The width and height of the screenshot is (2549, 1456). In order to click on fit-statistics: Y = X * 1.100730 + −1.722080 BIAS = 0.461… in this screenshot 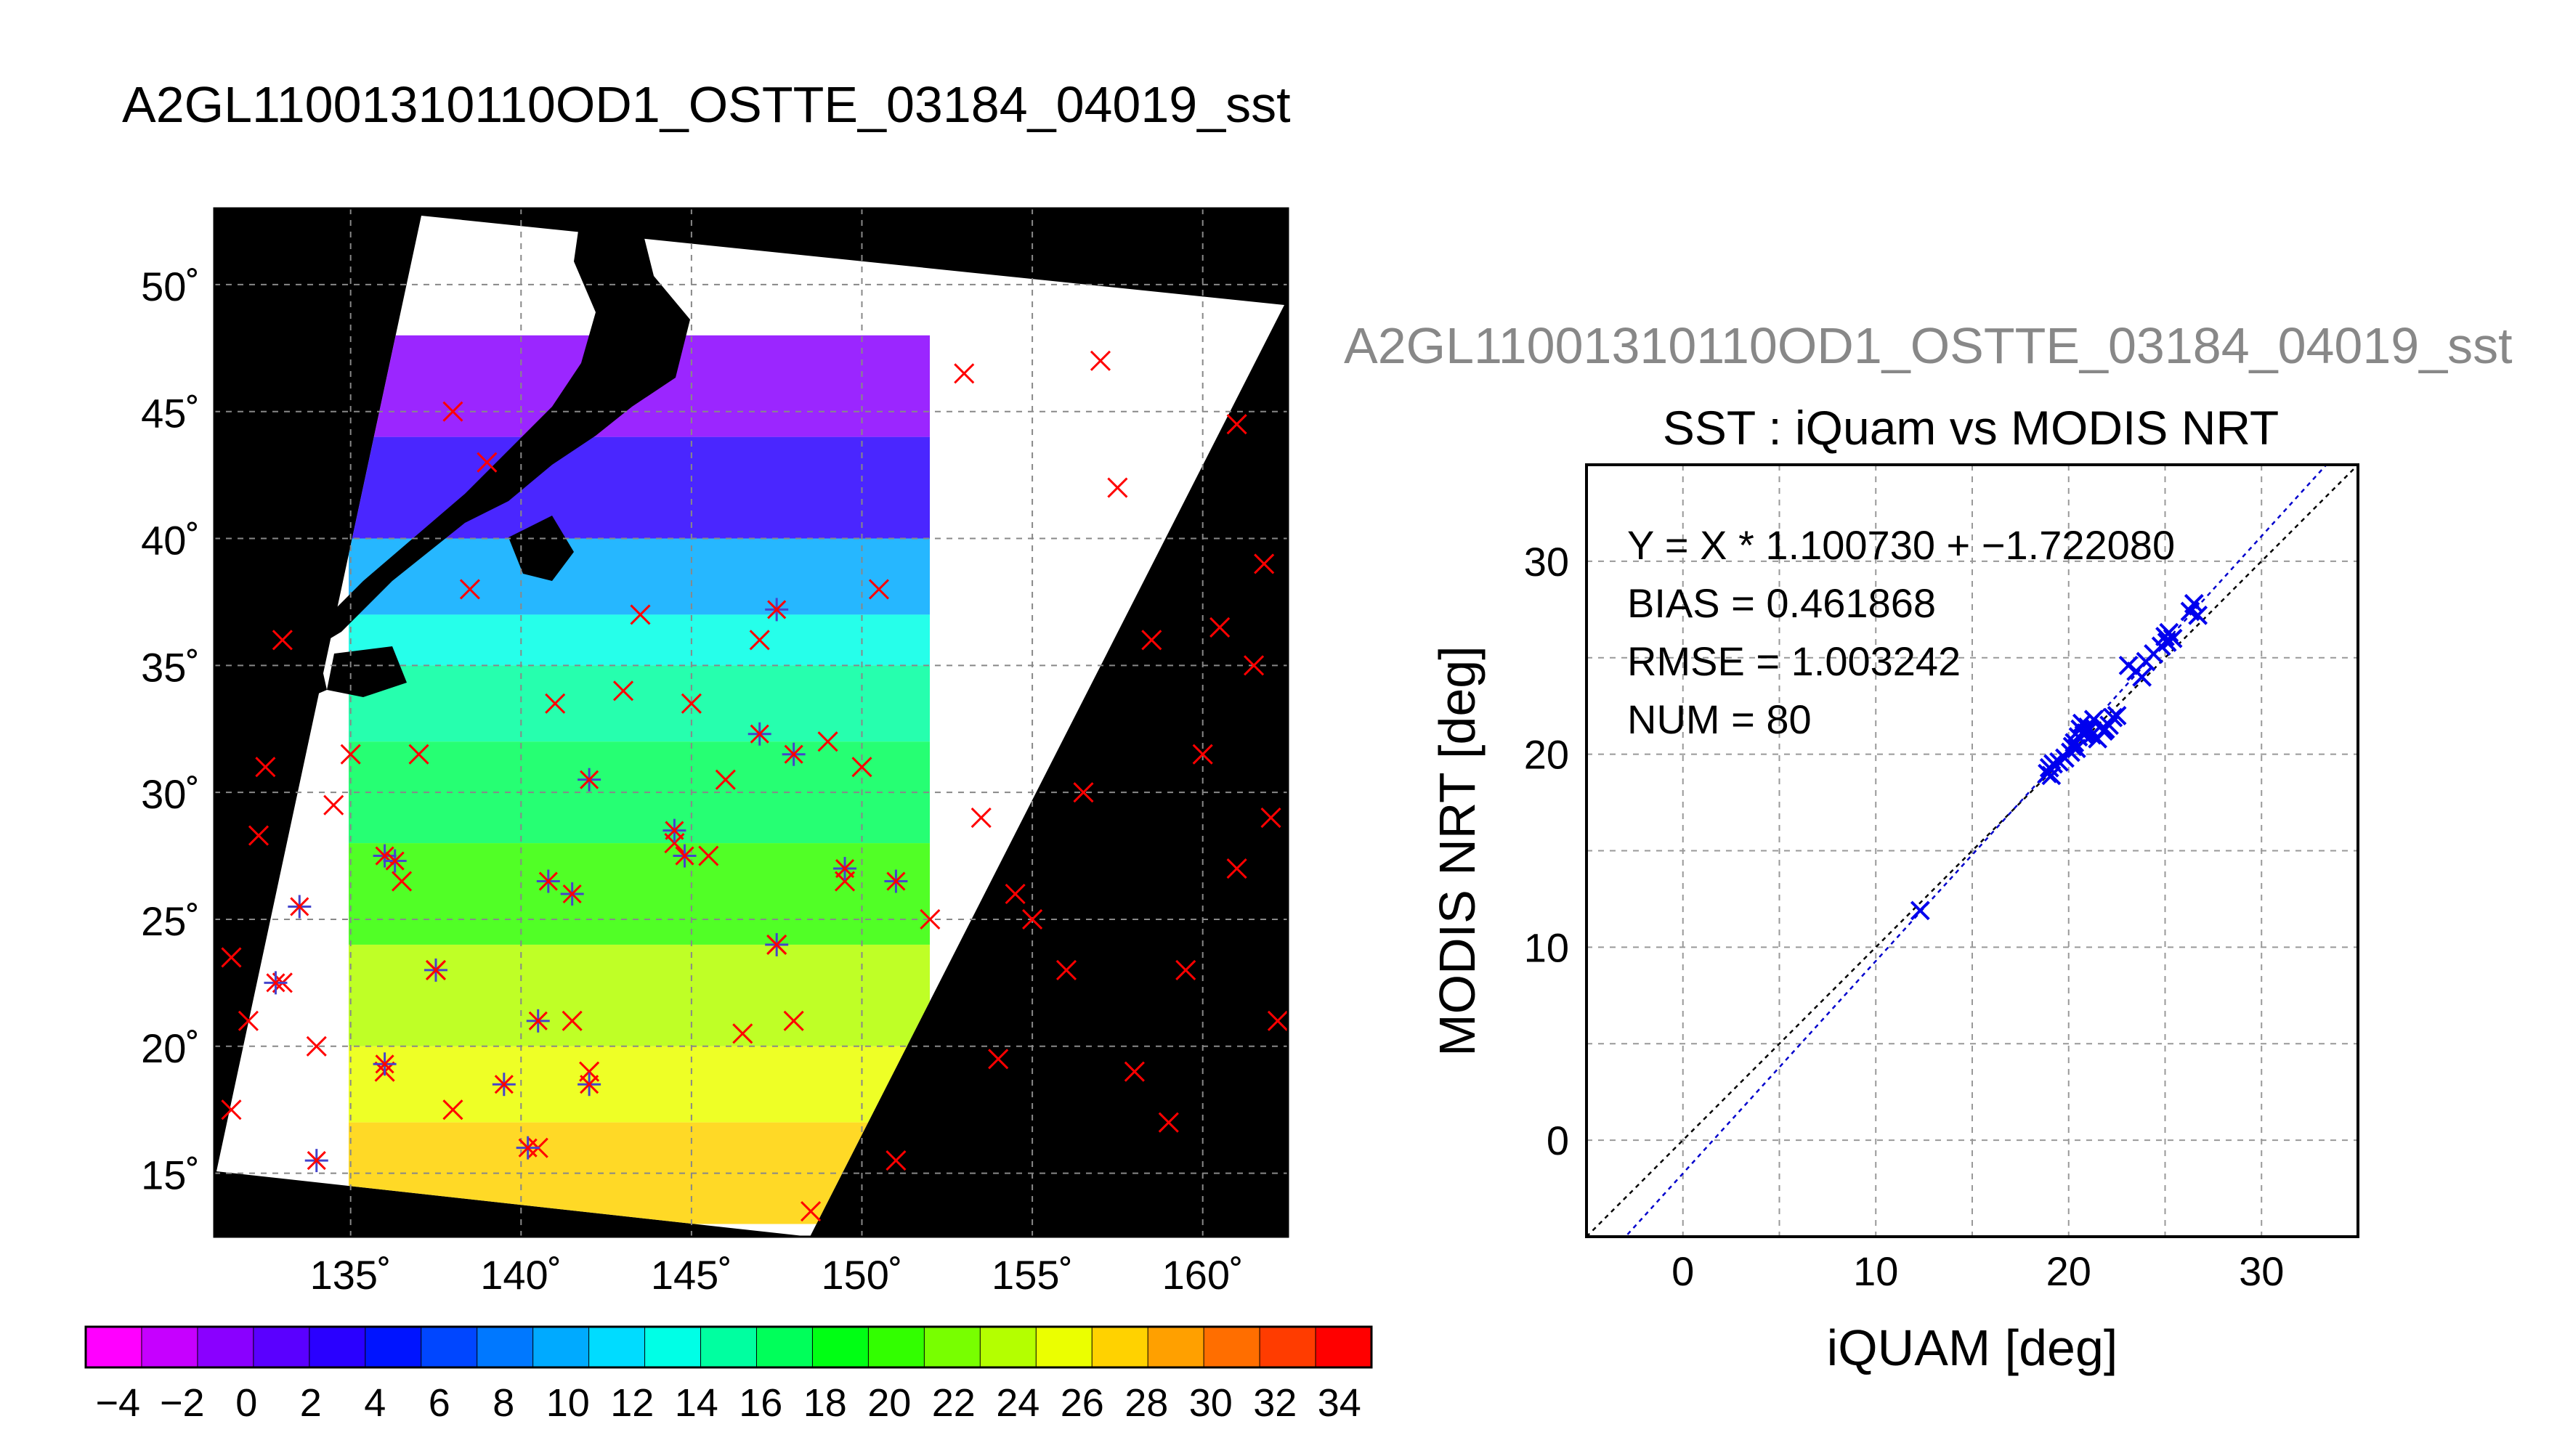, I will do `click(1901, 632)`.